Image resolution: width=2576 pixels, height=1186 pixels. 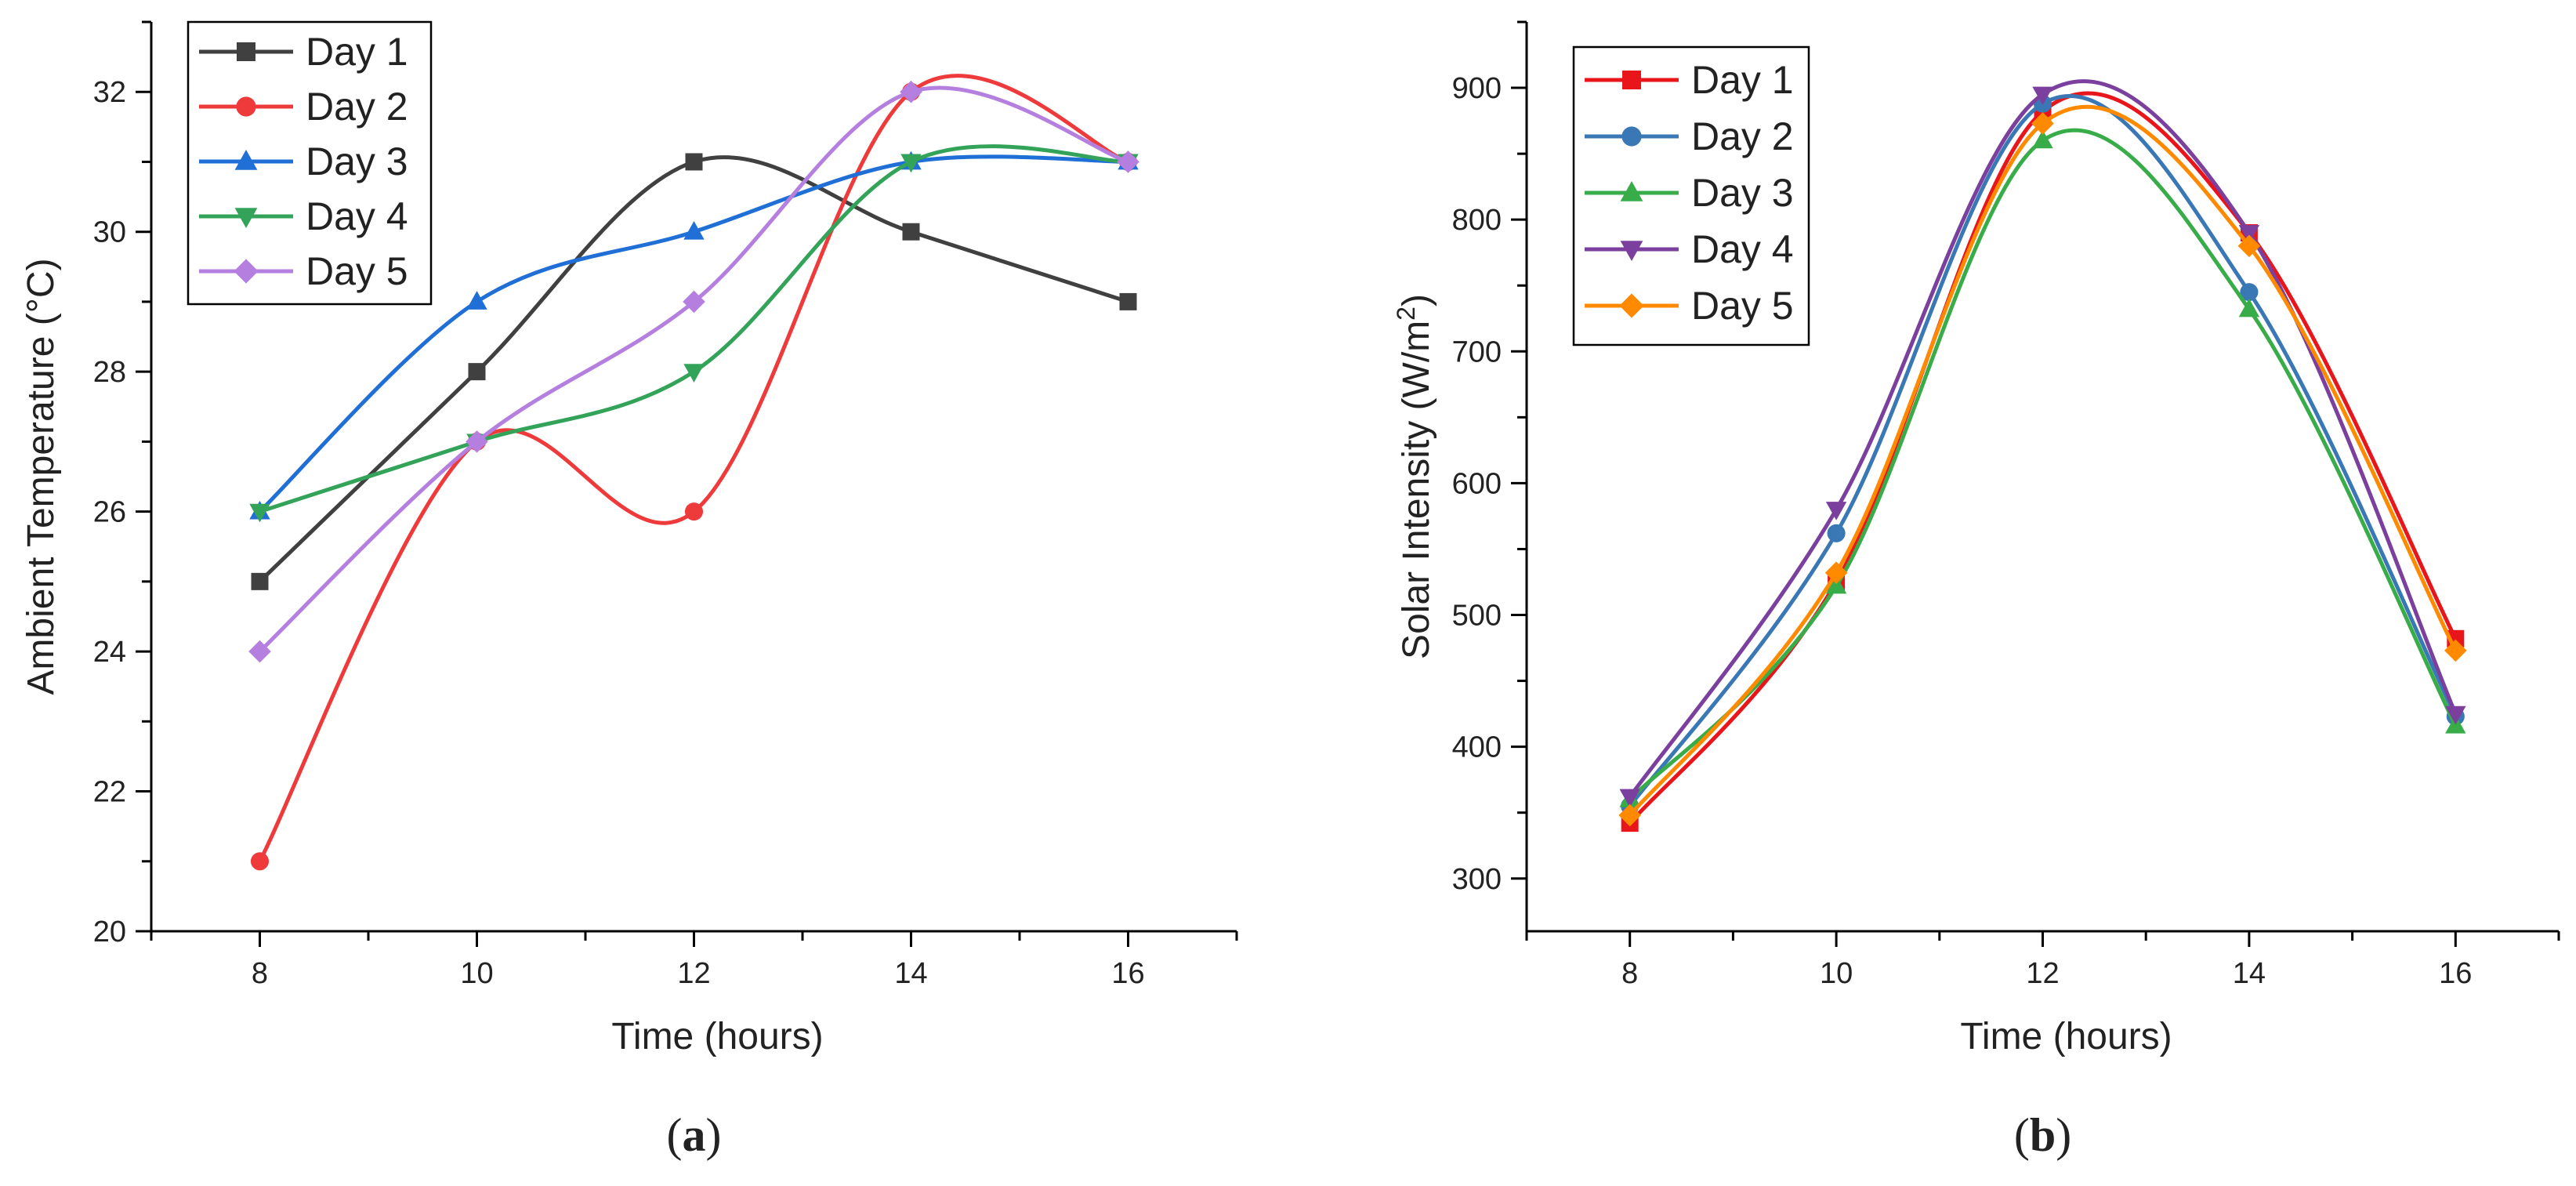 I want to click on y-tick-label: 300, so click(x=1477, y=879).